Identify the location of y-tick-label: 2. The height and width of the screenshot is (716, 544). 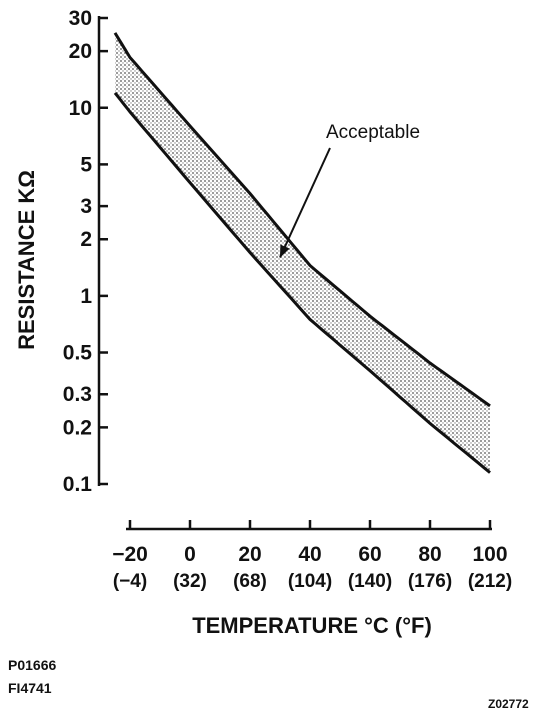
(86, 239).